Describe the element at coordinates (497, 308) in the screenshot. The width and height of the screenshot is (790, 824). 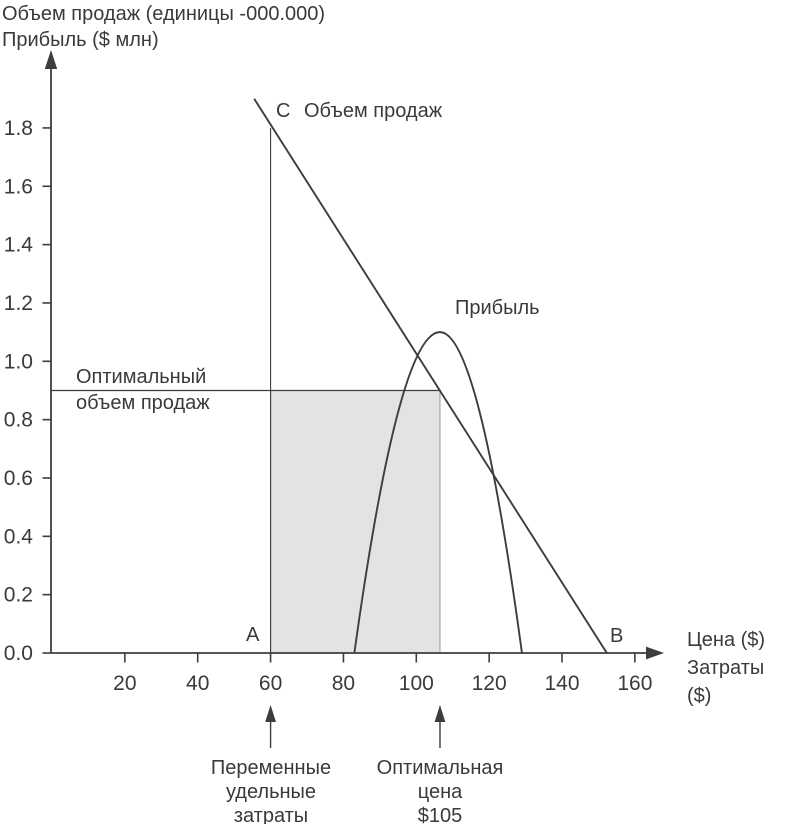
I see `profit-curve-label: Прибыль` at that location.